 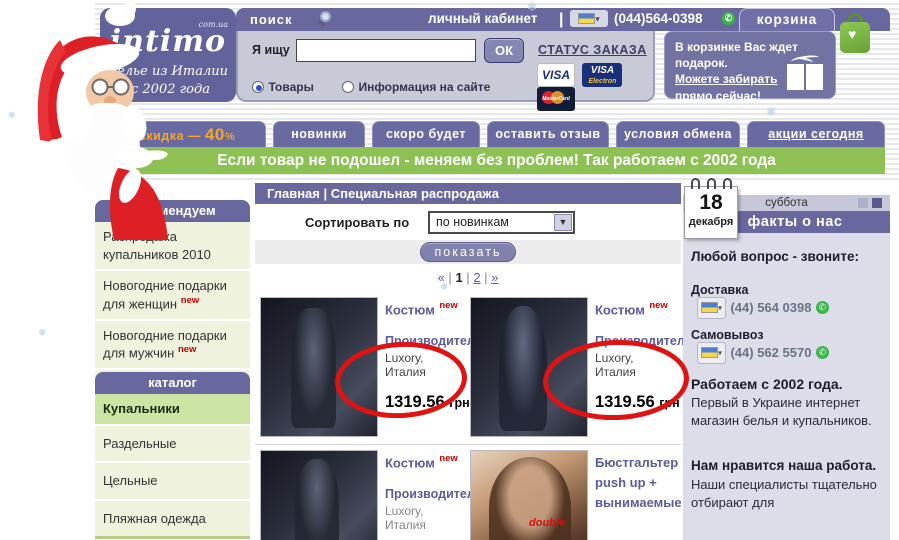 I want to click on breadcrumb: Главная | Специальная распродажа, so click(x=468, y=193).